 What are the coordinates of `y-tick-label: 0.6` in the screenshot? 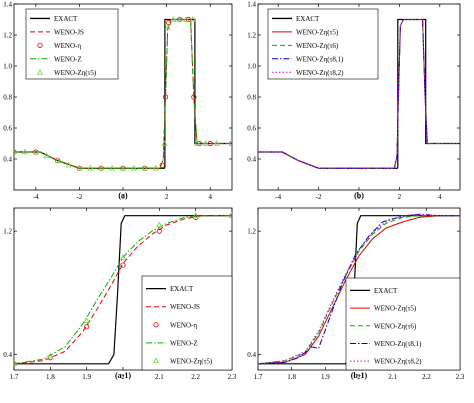 It's located at (251, 129).